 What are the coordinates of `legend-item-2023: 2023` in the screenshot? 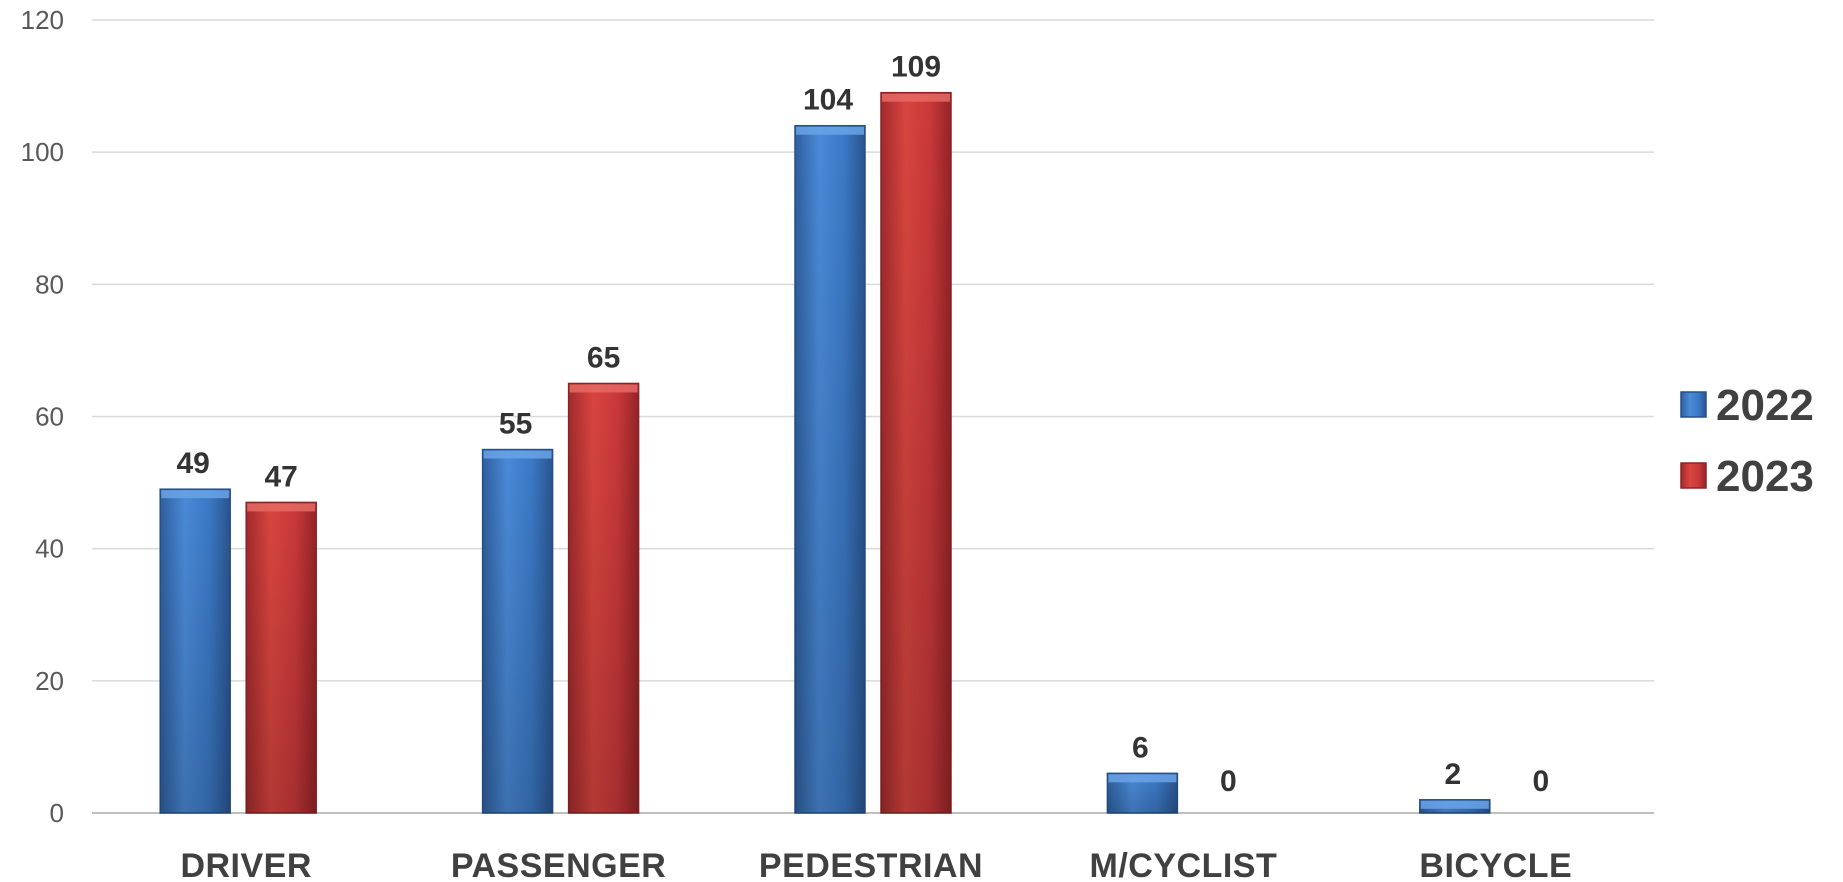 It's located at (1747, 476).